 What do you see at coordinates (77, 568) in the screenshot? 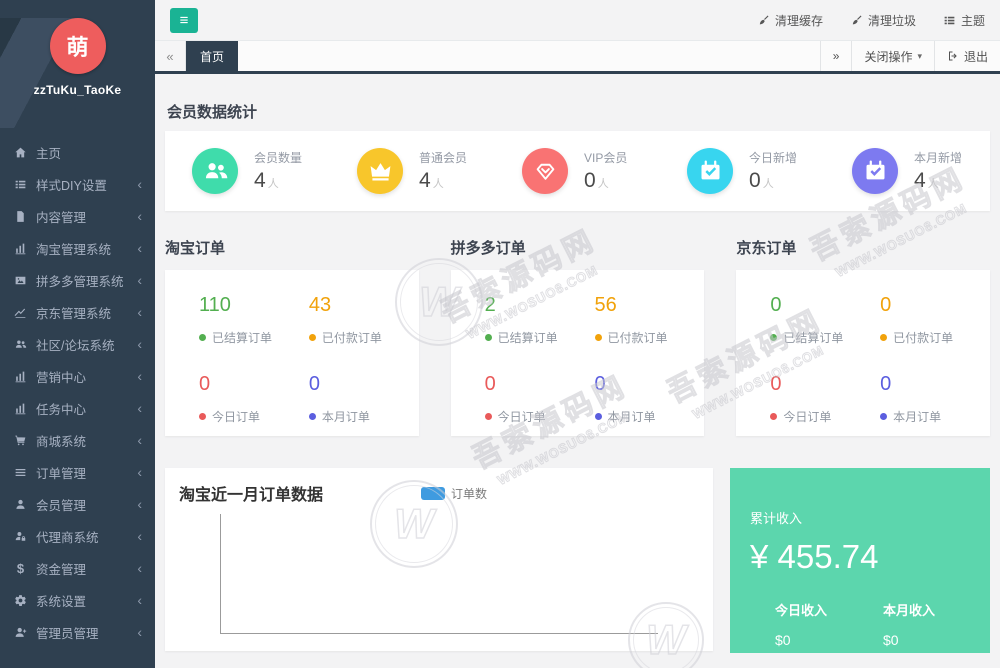
I see `sidebar-item-funds: $ 资金管理 ‹` at bounding box center [77, 568].